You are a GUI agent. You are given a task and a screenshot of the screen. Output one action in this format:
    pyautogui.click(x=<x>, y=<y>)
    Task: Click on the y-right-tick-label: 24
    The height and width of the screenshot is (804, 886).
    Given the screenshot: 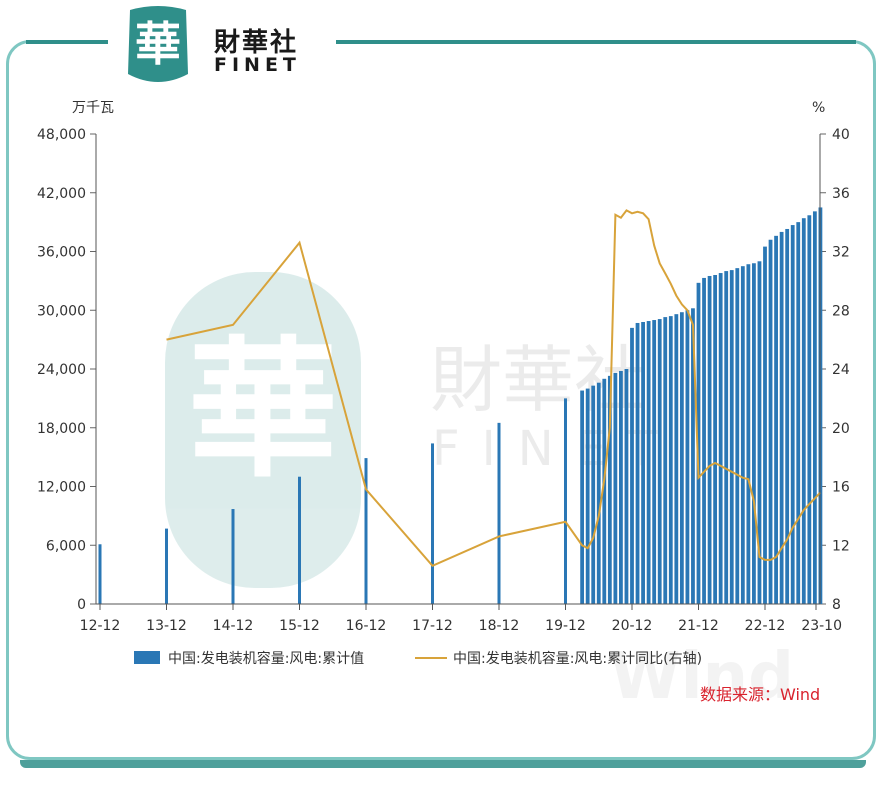 What is the action you would take?
    pyautogui.click(x=841, y=370)
    